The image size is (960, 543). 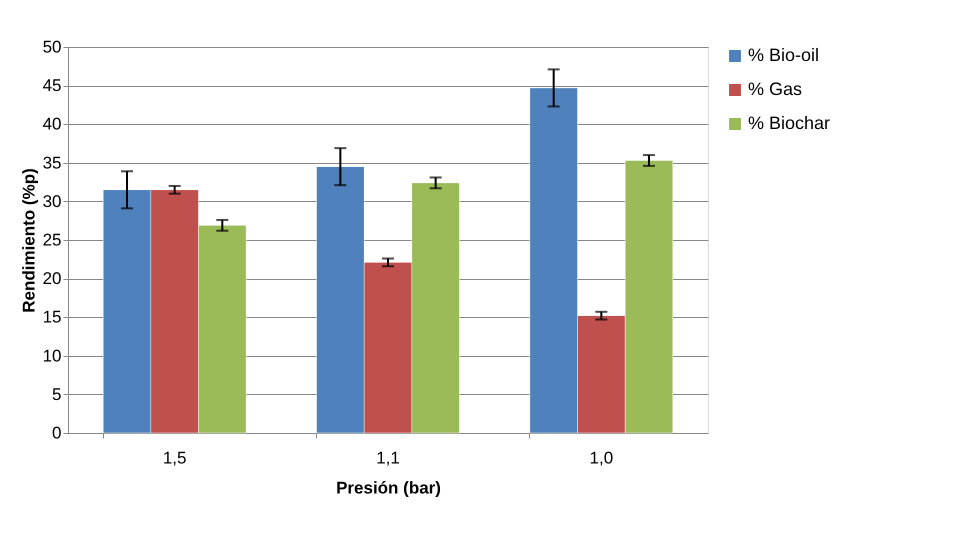 What do you see at coordinates (775, 89) in the screenshot?
I see `legend-label: % Gas` at bounding box center [775, 89].